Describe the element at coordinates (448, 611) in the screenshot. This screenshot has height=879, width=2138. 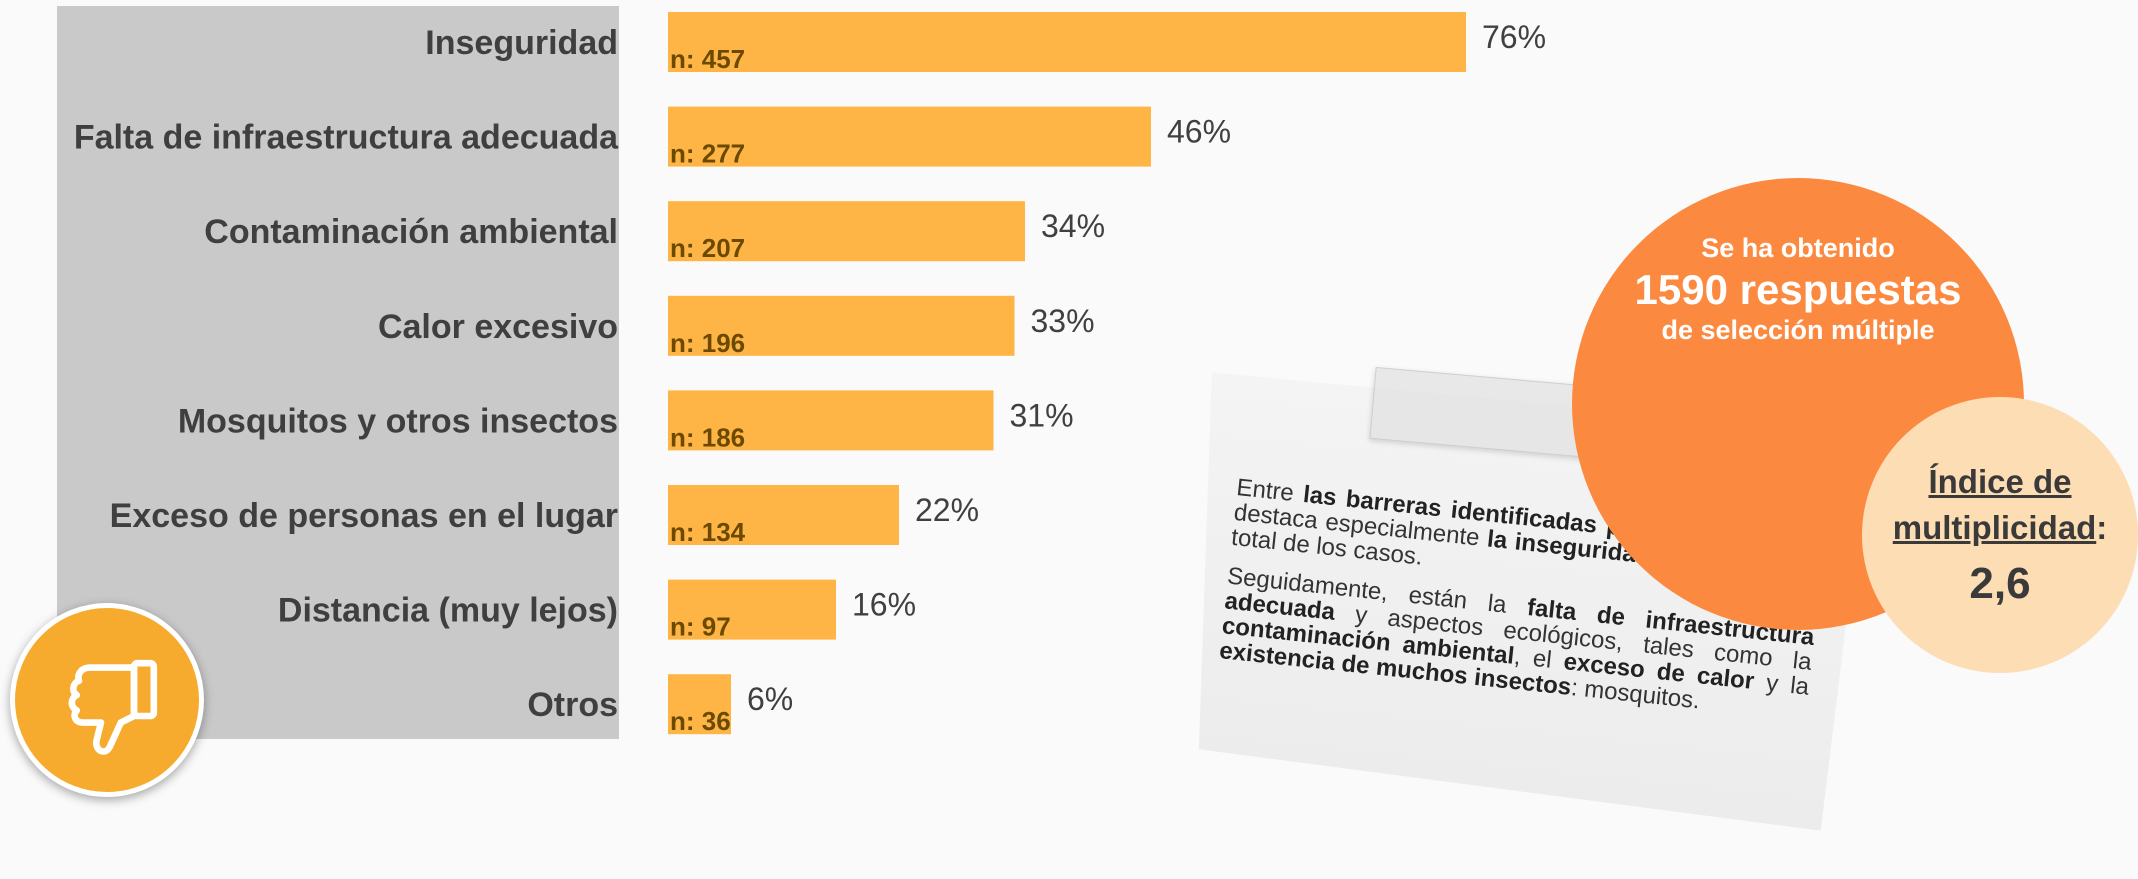
I see `category-label: Distancia (muy lejos)` at that location.